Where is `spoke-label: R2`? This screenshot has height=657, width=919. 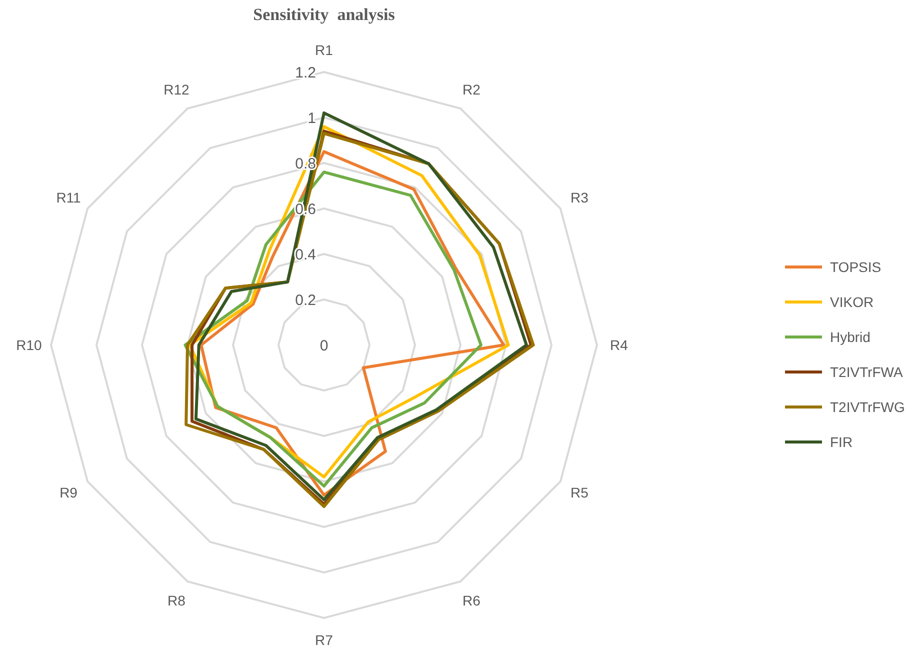
spoke-label: R2 is located at coordinates (471, 89).